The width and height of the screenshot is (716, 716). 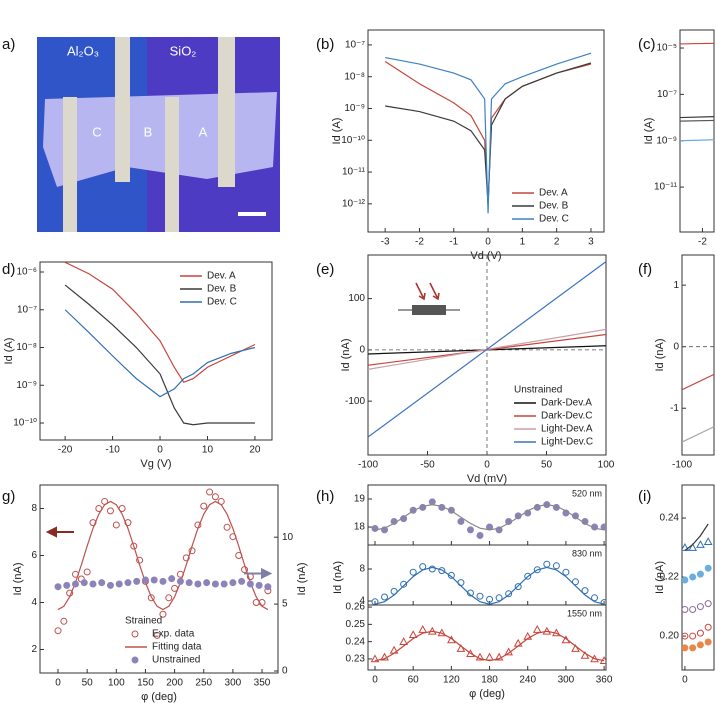 I want to click on y-tick-label: 1, so click(x=676, y=285).